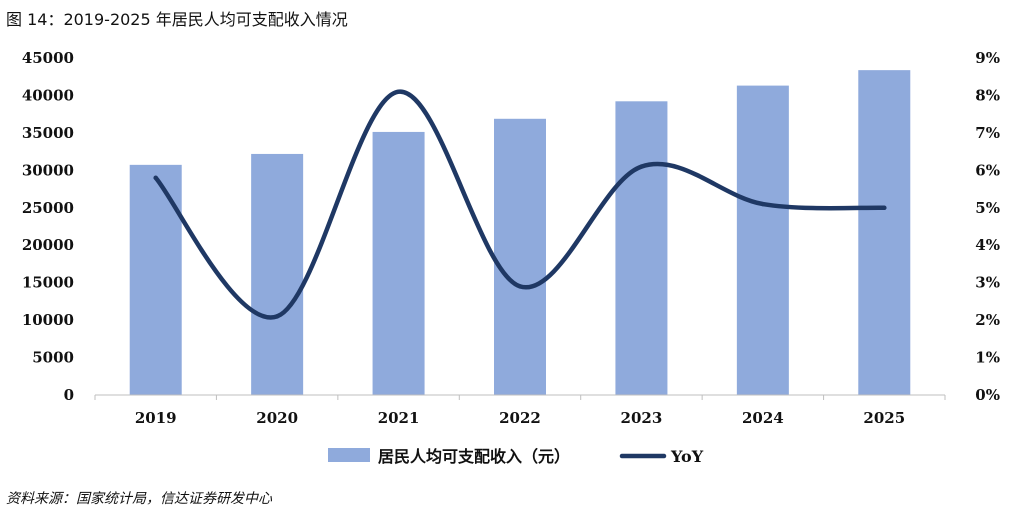 The image size is (1017, 516). Describe the element at coordinates (520, 418) in the screenshot. I see `x-tick-label-2022: 2022` at that location.